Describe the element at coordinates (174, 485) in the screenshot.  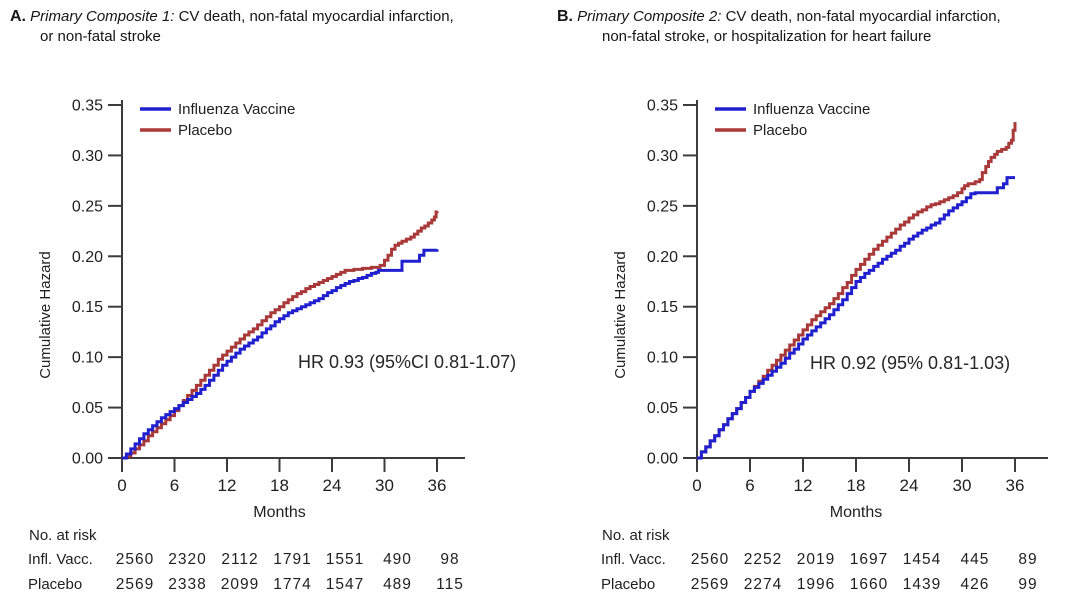
I see `x-tick-label-a: 6` at that location.